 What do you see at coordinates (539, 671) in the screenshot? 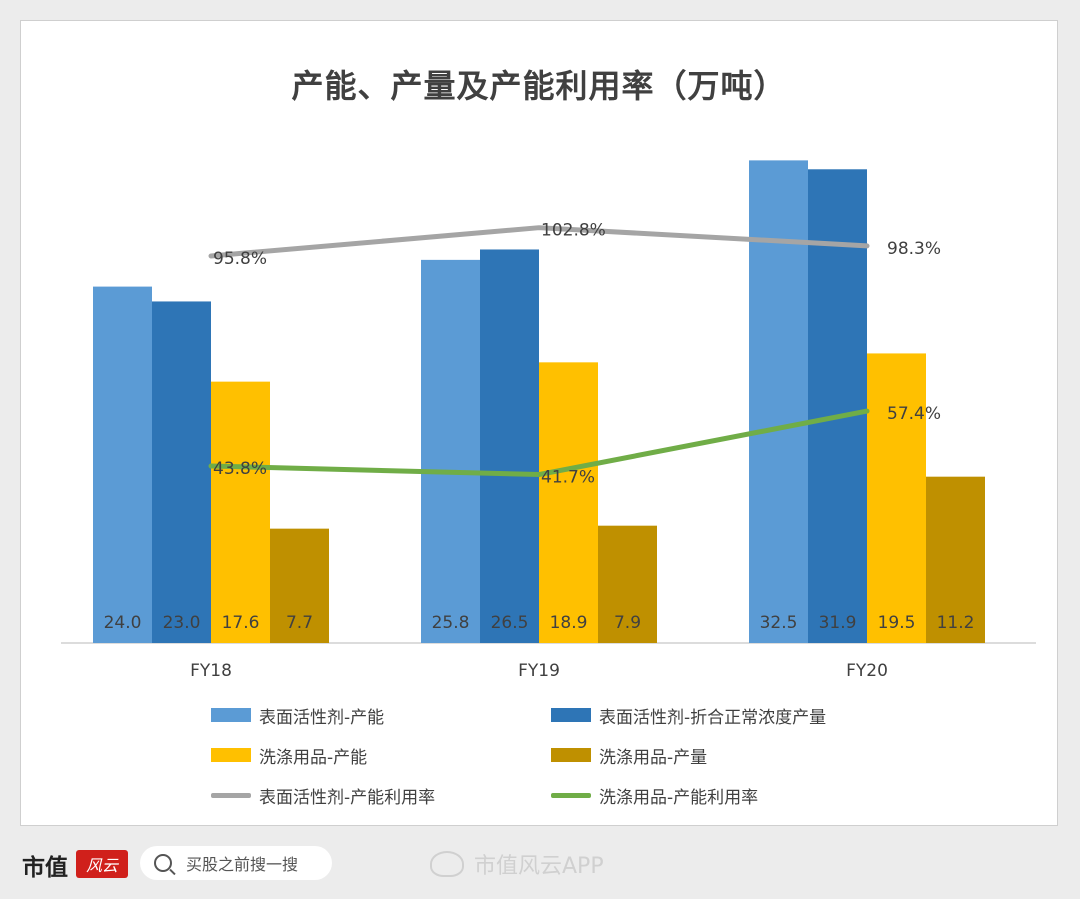
I see `x-tick-label: FY19` at bounding box center [539, 671].